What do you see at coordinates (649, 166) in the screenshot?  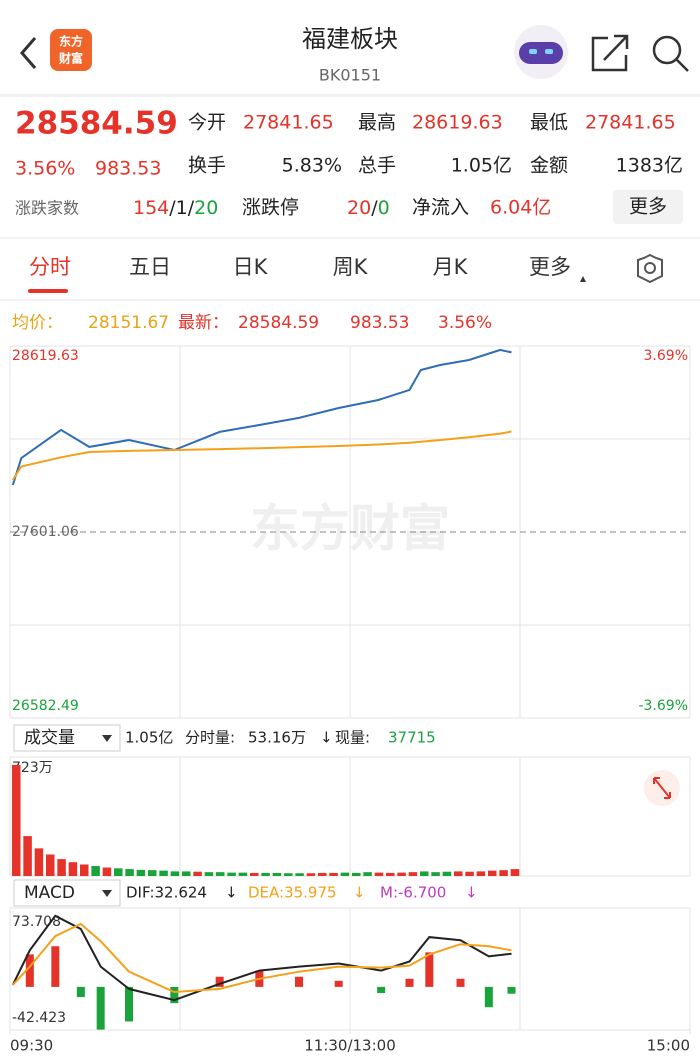 I see `field-value: 1383亿` at bounding box center [649, 166].